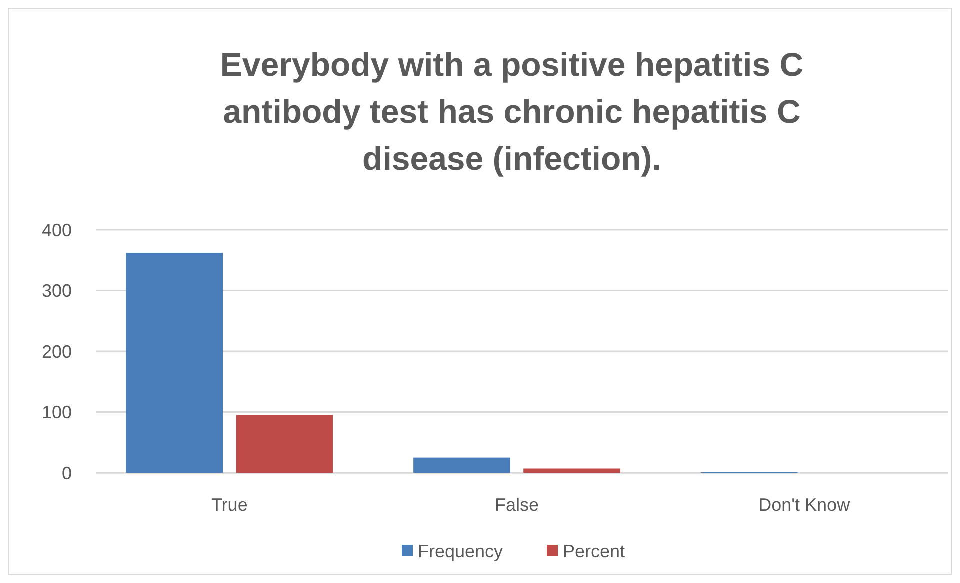 The image size is (960, 583). Describe the element at coordinates (229, 505) in the screenshot. I see `x-tick-label: True` at that location.